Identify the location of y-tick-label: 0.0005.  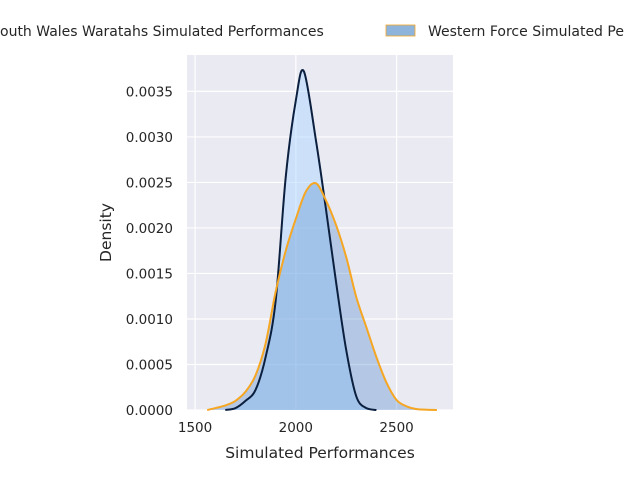
(149, 365).